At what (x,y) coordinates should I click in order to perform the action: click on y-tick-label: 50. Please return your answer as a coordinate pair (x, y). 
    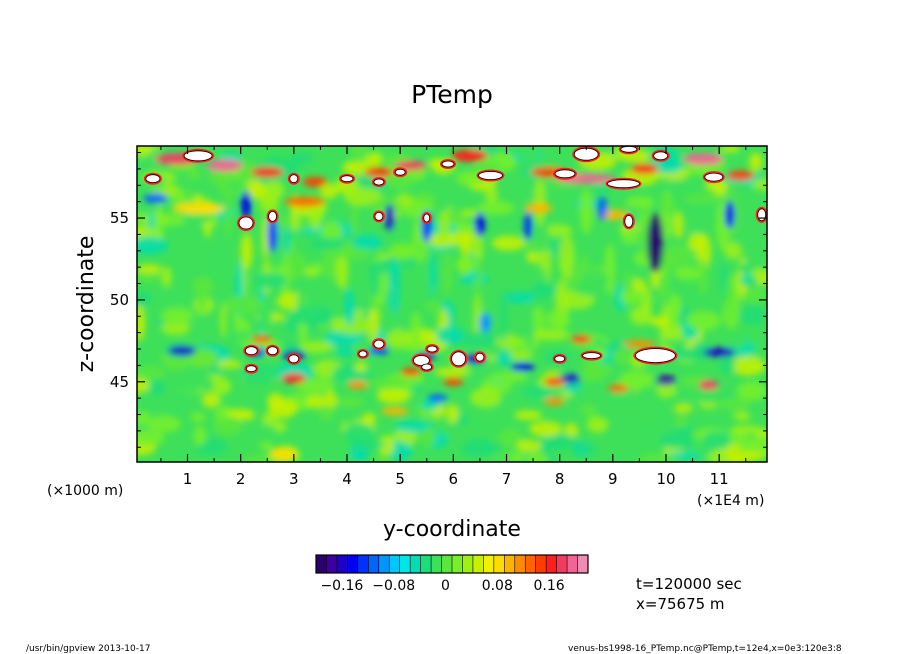
    Looking at the image, I should click on (119, 300).